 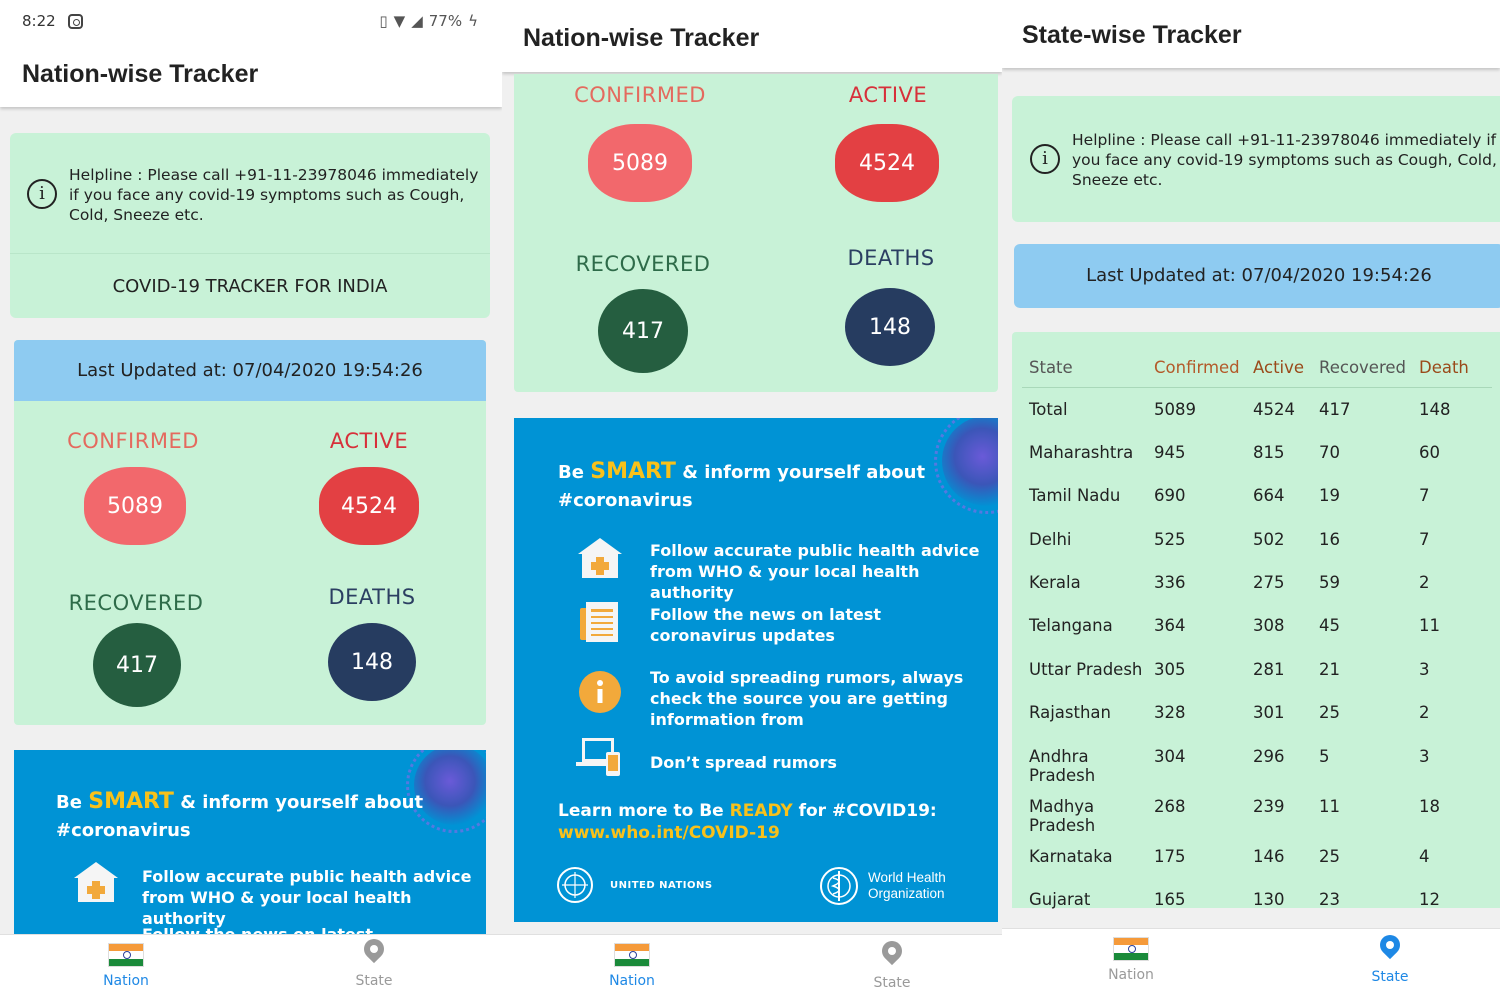 What do you see at coordinates (743, 762) in the screenshot?
I see `who-tip-4: Don’t spread rumors` at bounding box center [743, 762].